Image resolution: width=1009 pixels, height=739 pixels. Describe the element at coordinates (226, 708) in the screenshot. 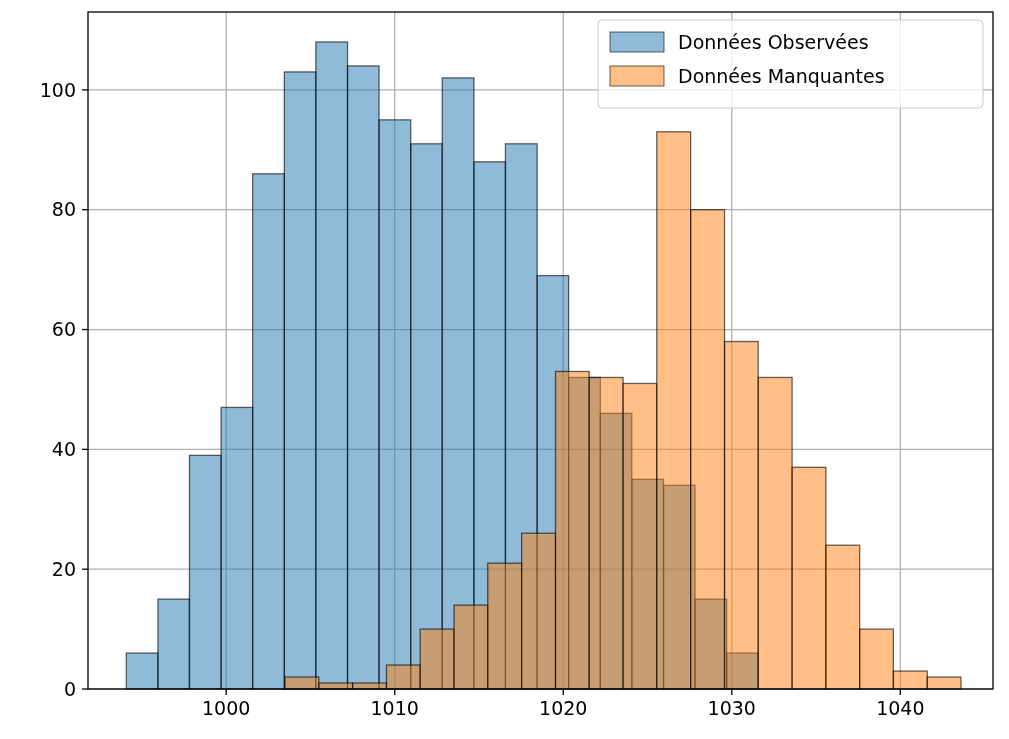

I see `x-tick-label: 1000` at that location.